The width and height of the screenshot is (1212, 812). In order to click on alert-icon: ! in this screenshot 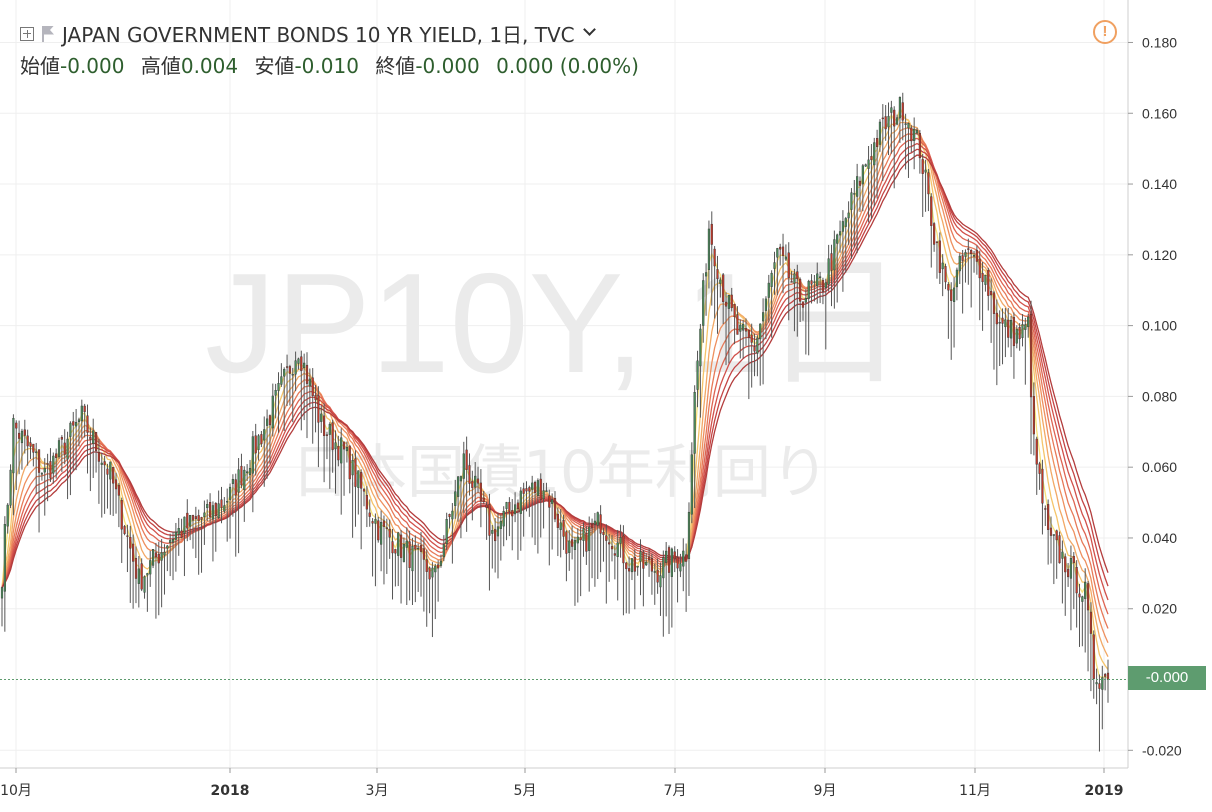, I will do `click(1105, 32)`.